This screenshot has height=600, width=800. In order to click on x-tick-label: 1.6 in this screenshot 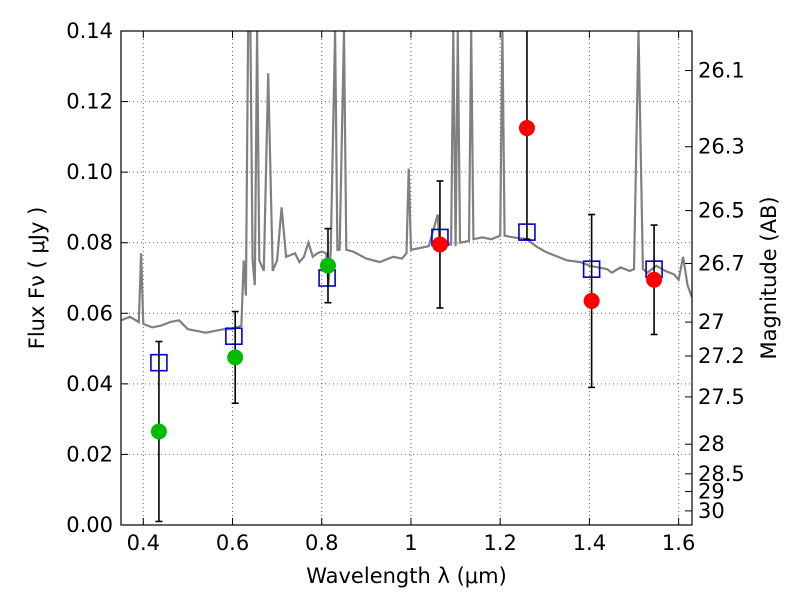, I will do `click(678, 543)`.